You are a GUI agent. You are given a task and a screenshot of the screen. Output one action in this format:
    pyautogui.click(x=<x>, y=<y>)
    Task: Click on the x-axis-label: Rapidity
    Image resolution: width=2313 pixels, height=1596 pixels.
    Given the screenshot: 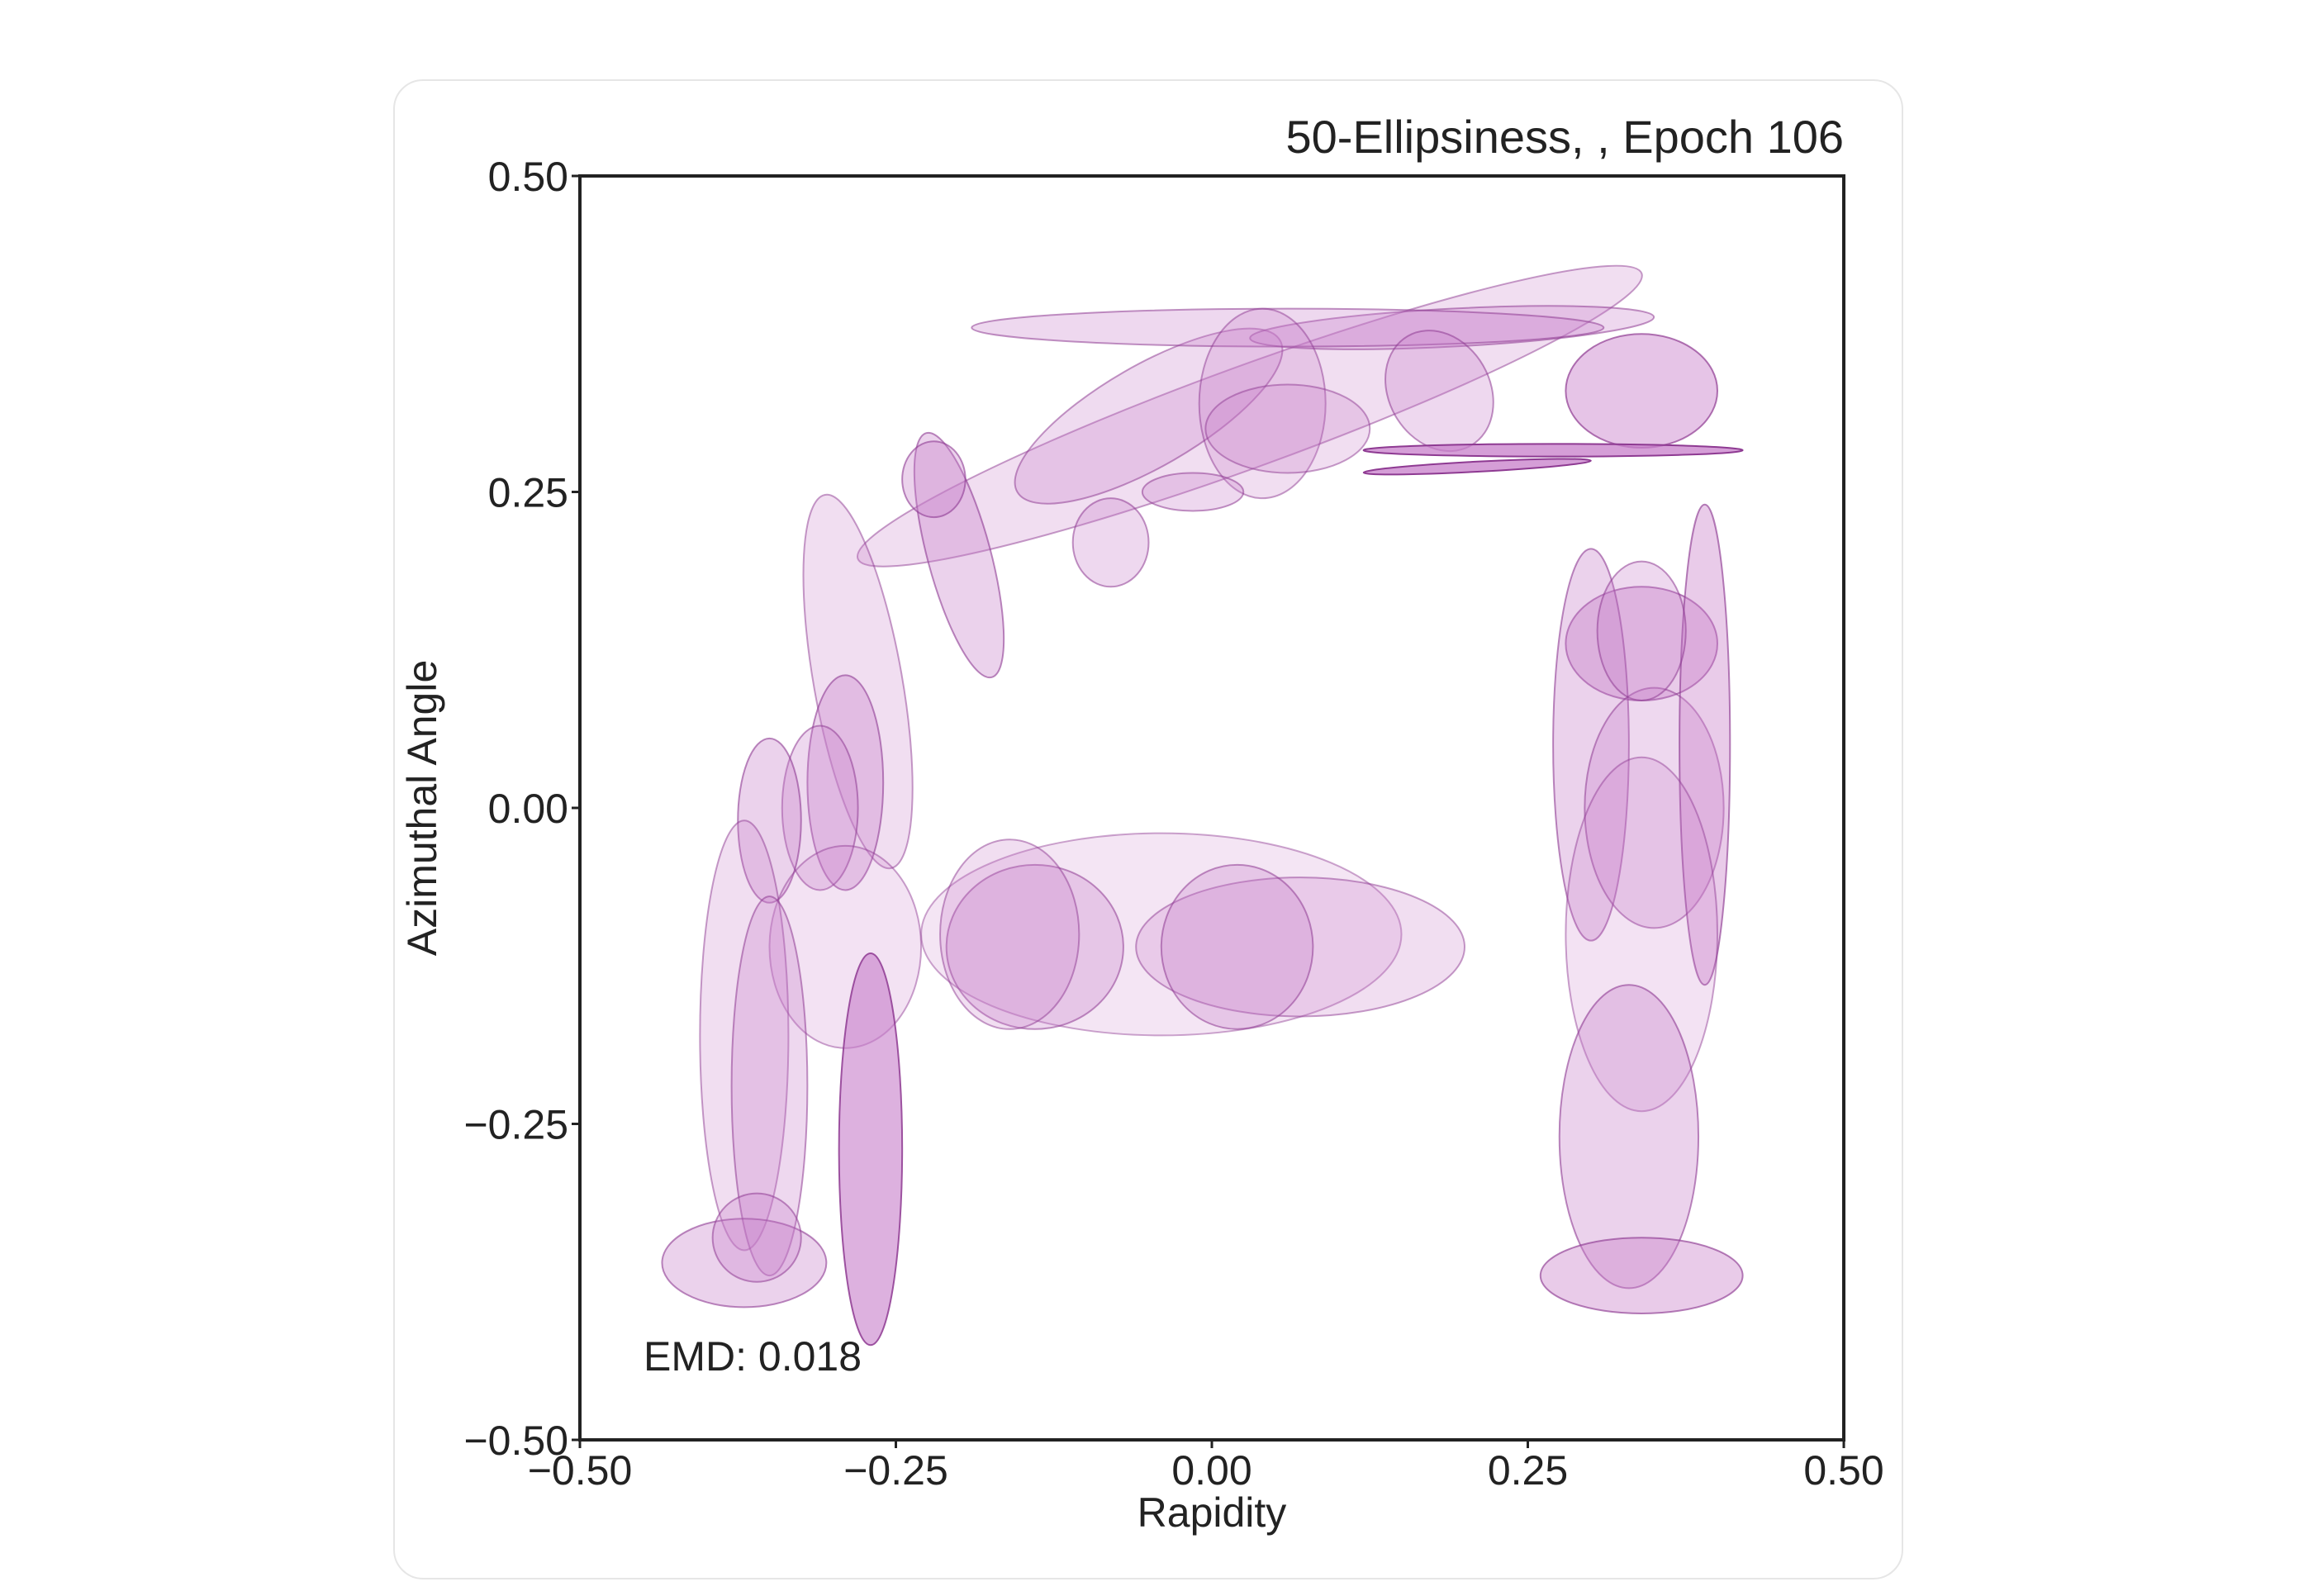 What is the action you would take?
    pyautogui.click(x=1212, y=1512)
    